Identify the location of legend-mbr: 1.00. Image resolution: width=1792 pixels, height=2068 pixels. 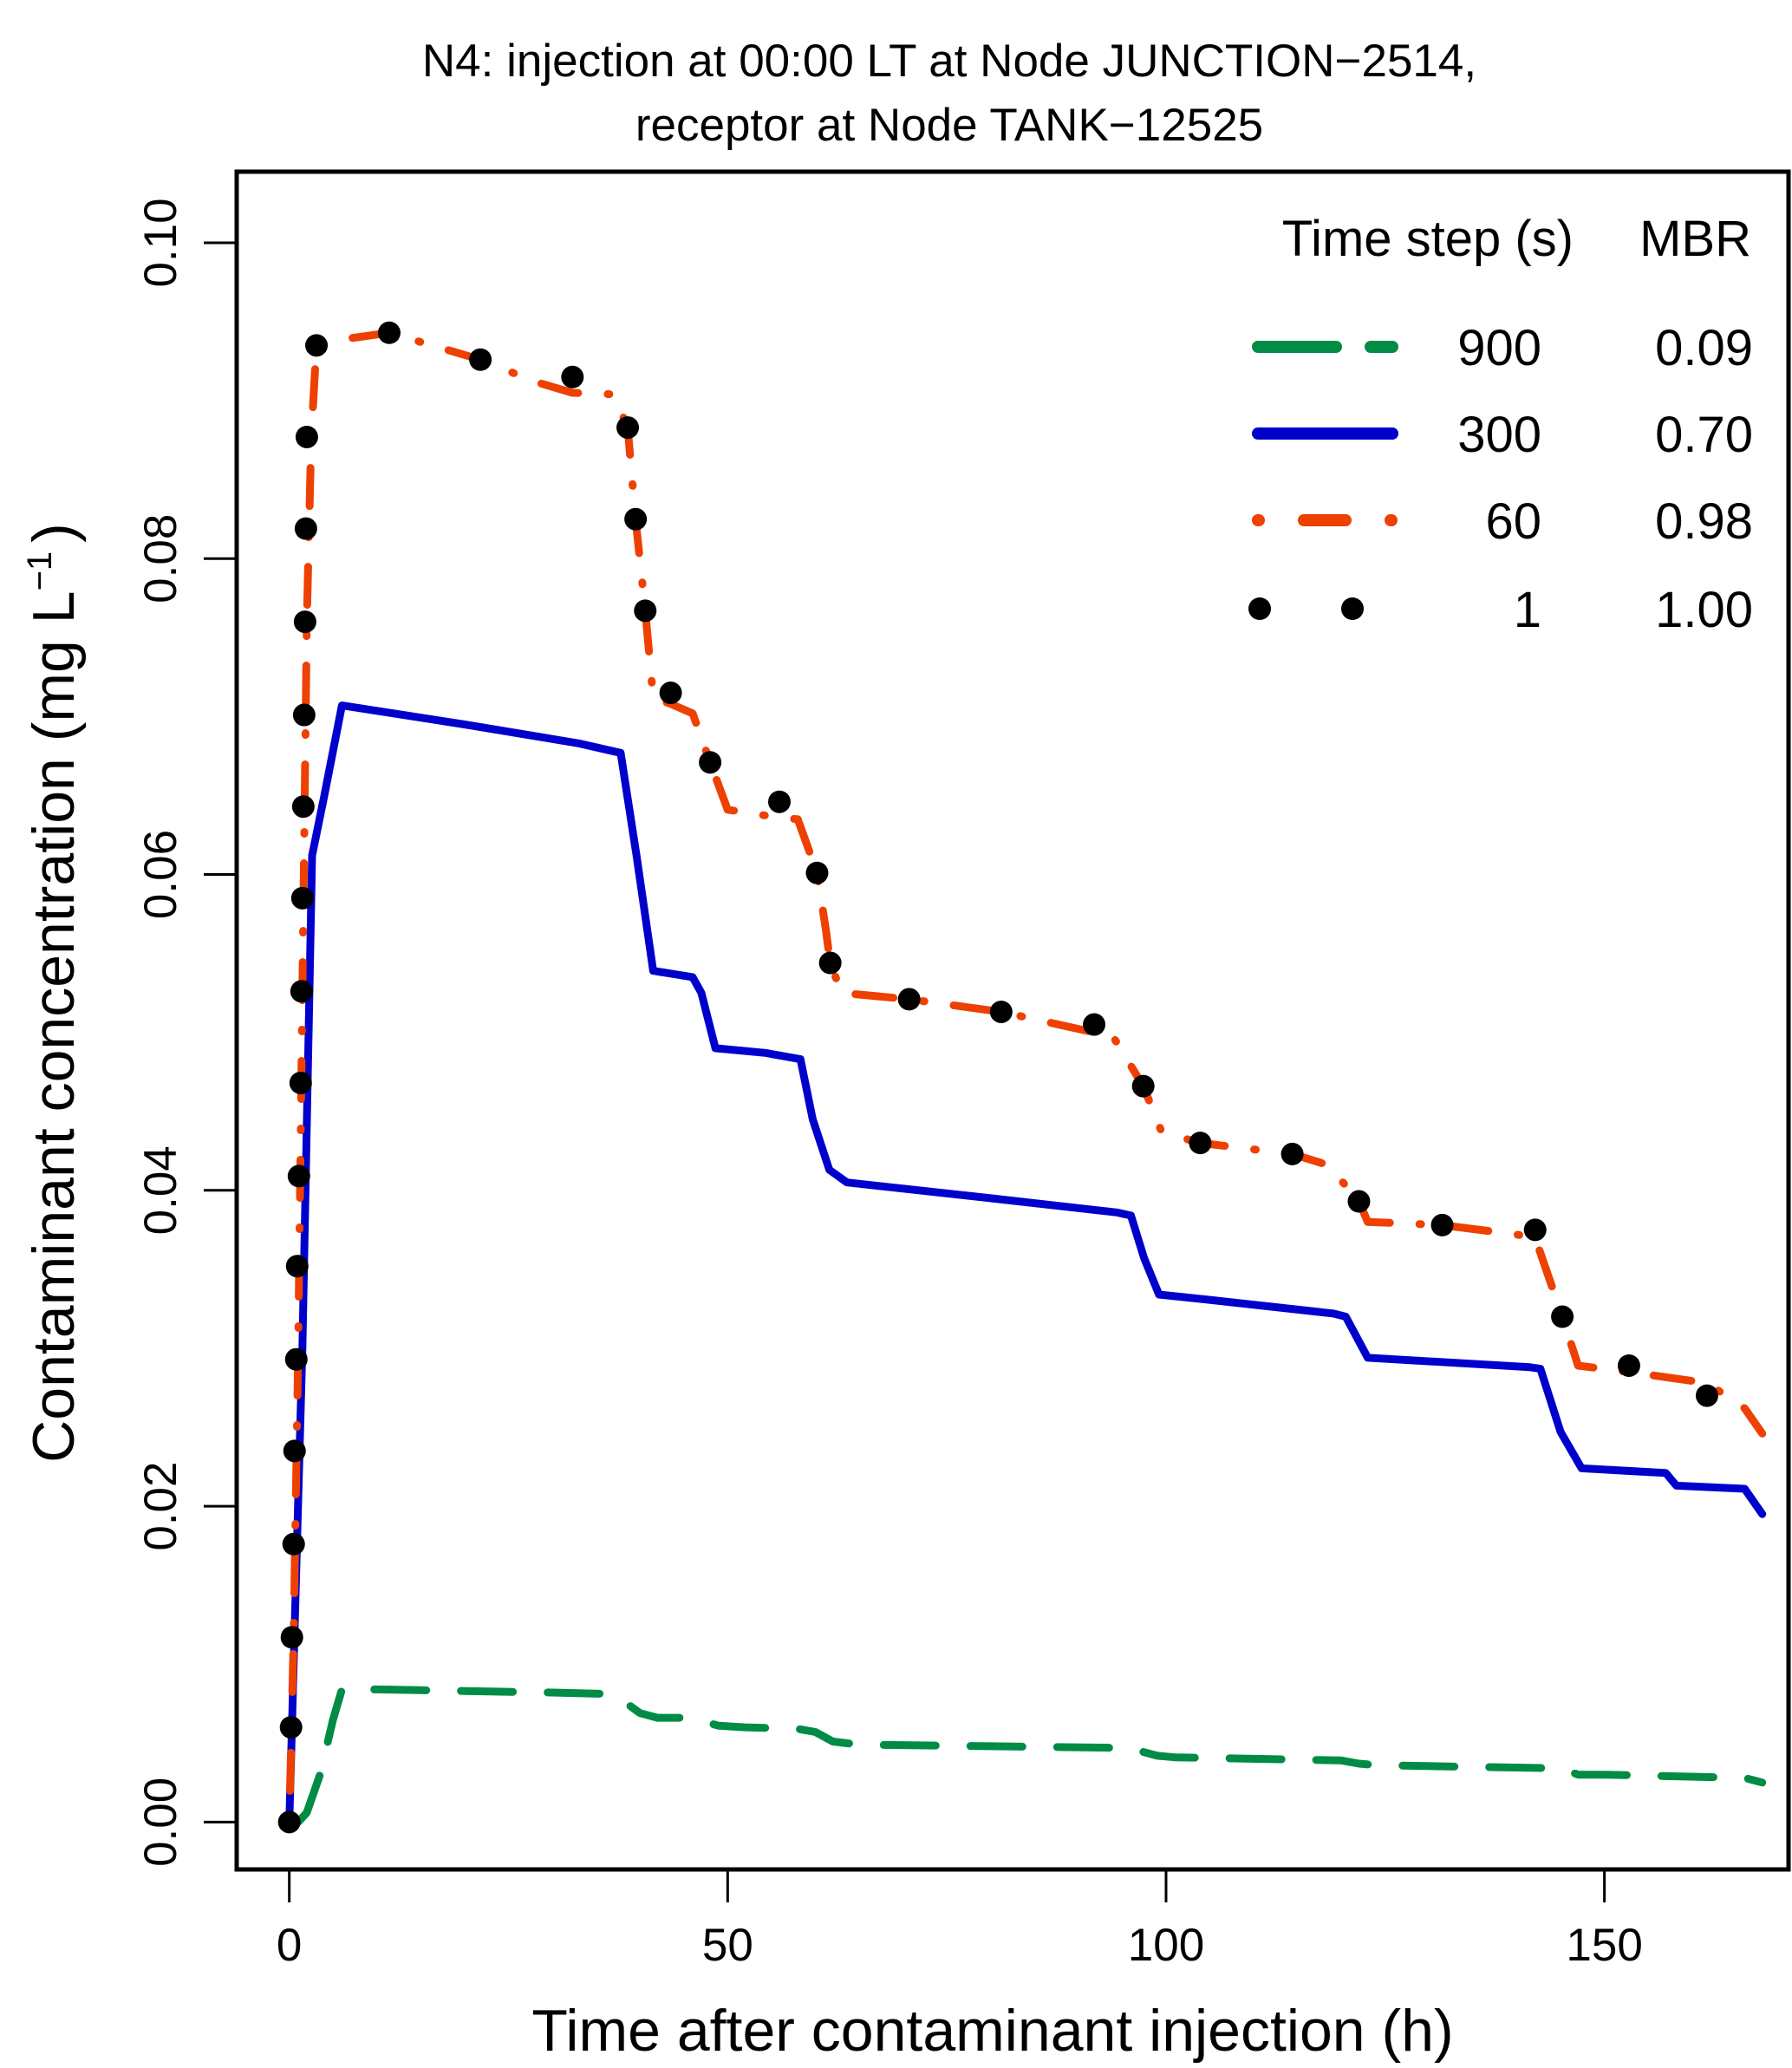
(1704, 610).